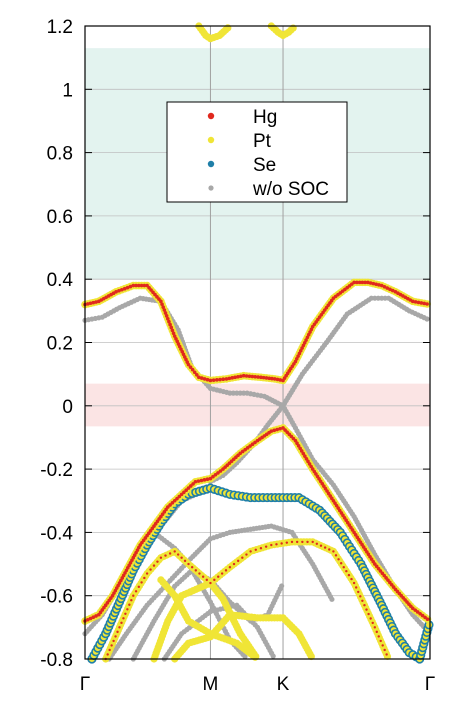  Describe the element at coordinates (255, 657) in the screenshot. I see `pt-point` at that location.